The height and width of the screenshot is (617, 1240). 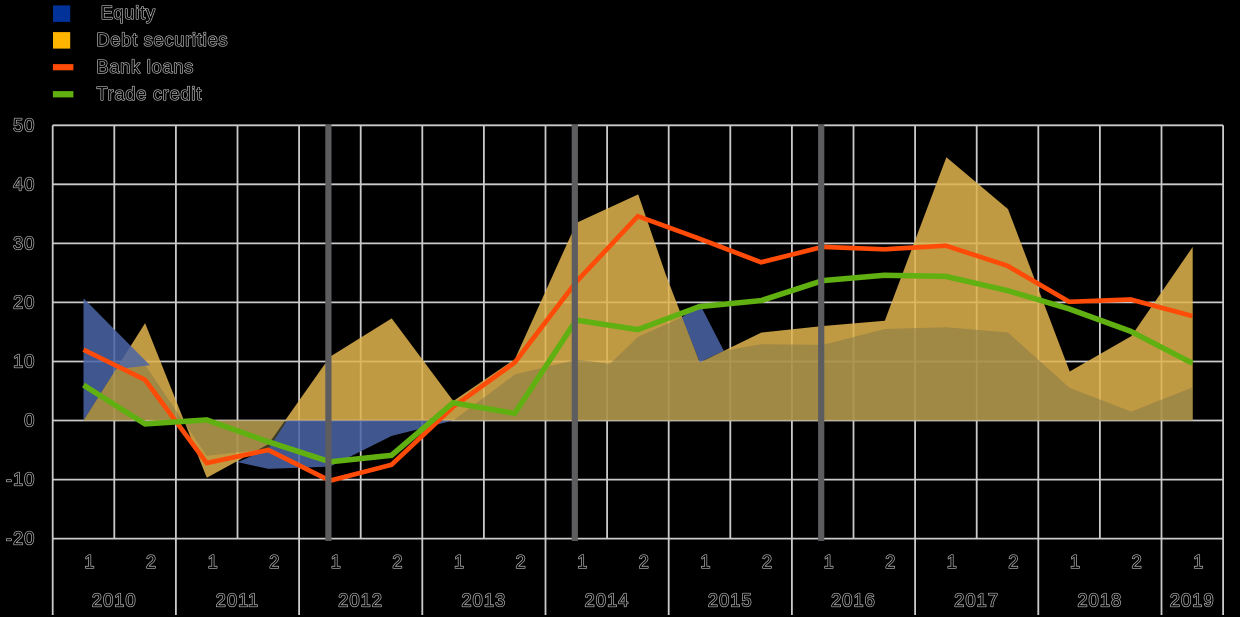 I want to click on svg-text: Debt securities, so click(x=163, y=40).